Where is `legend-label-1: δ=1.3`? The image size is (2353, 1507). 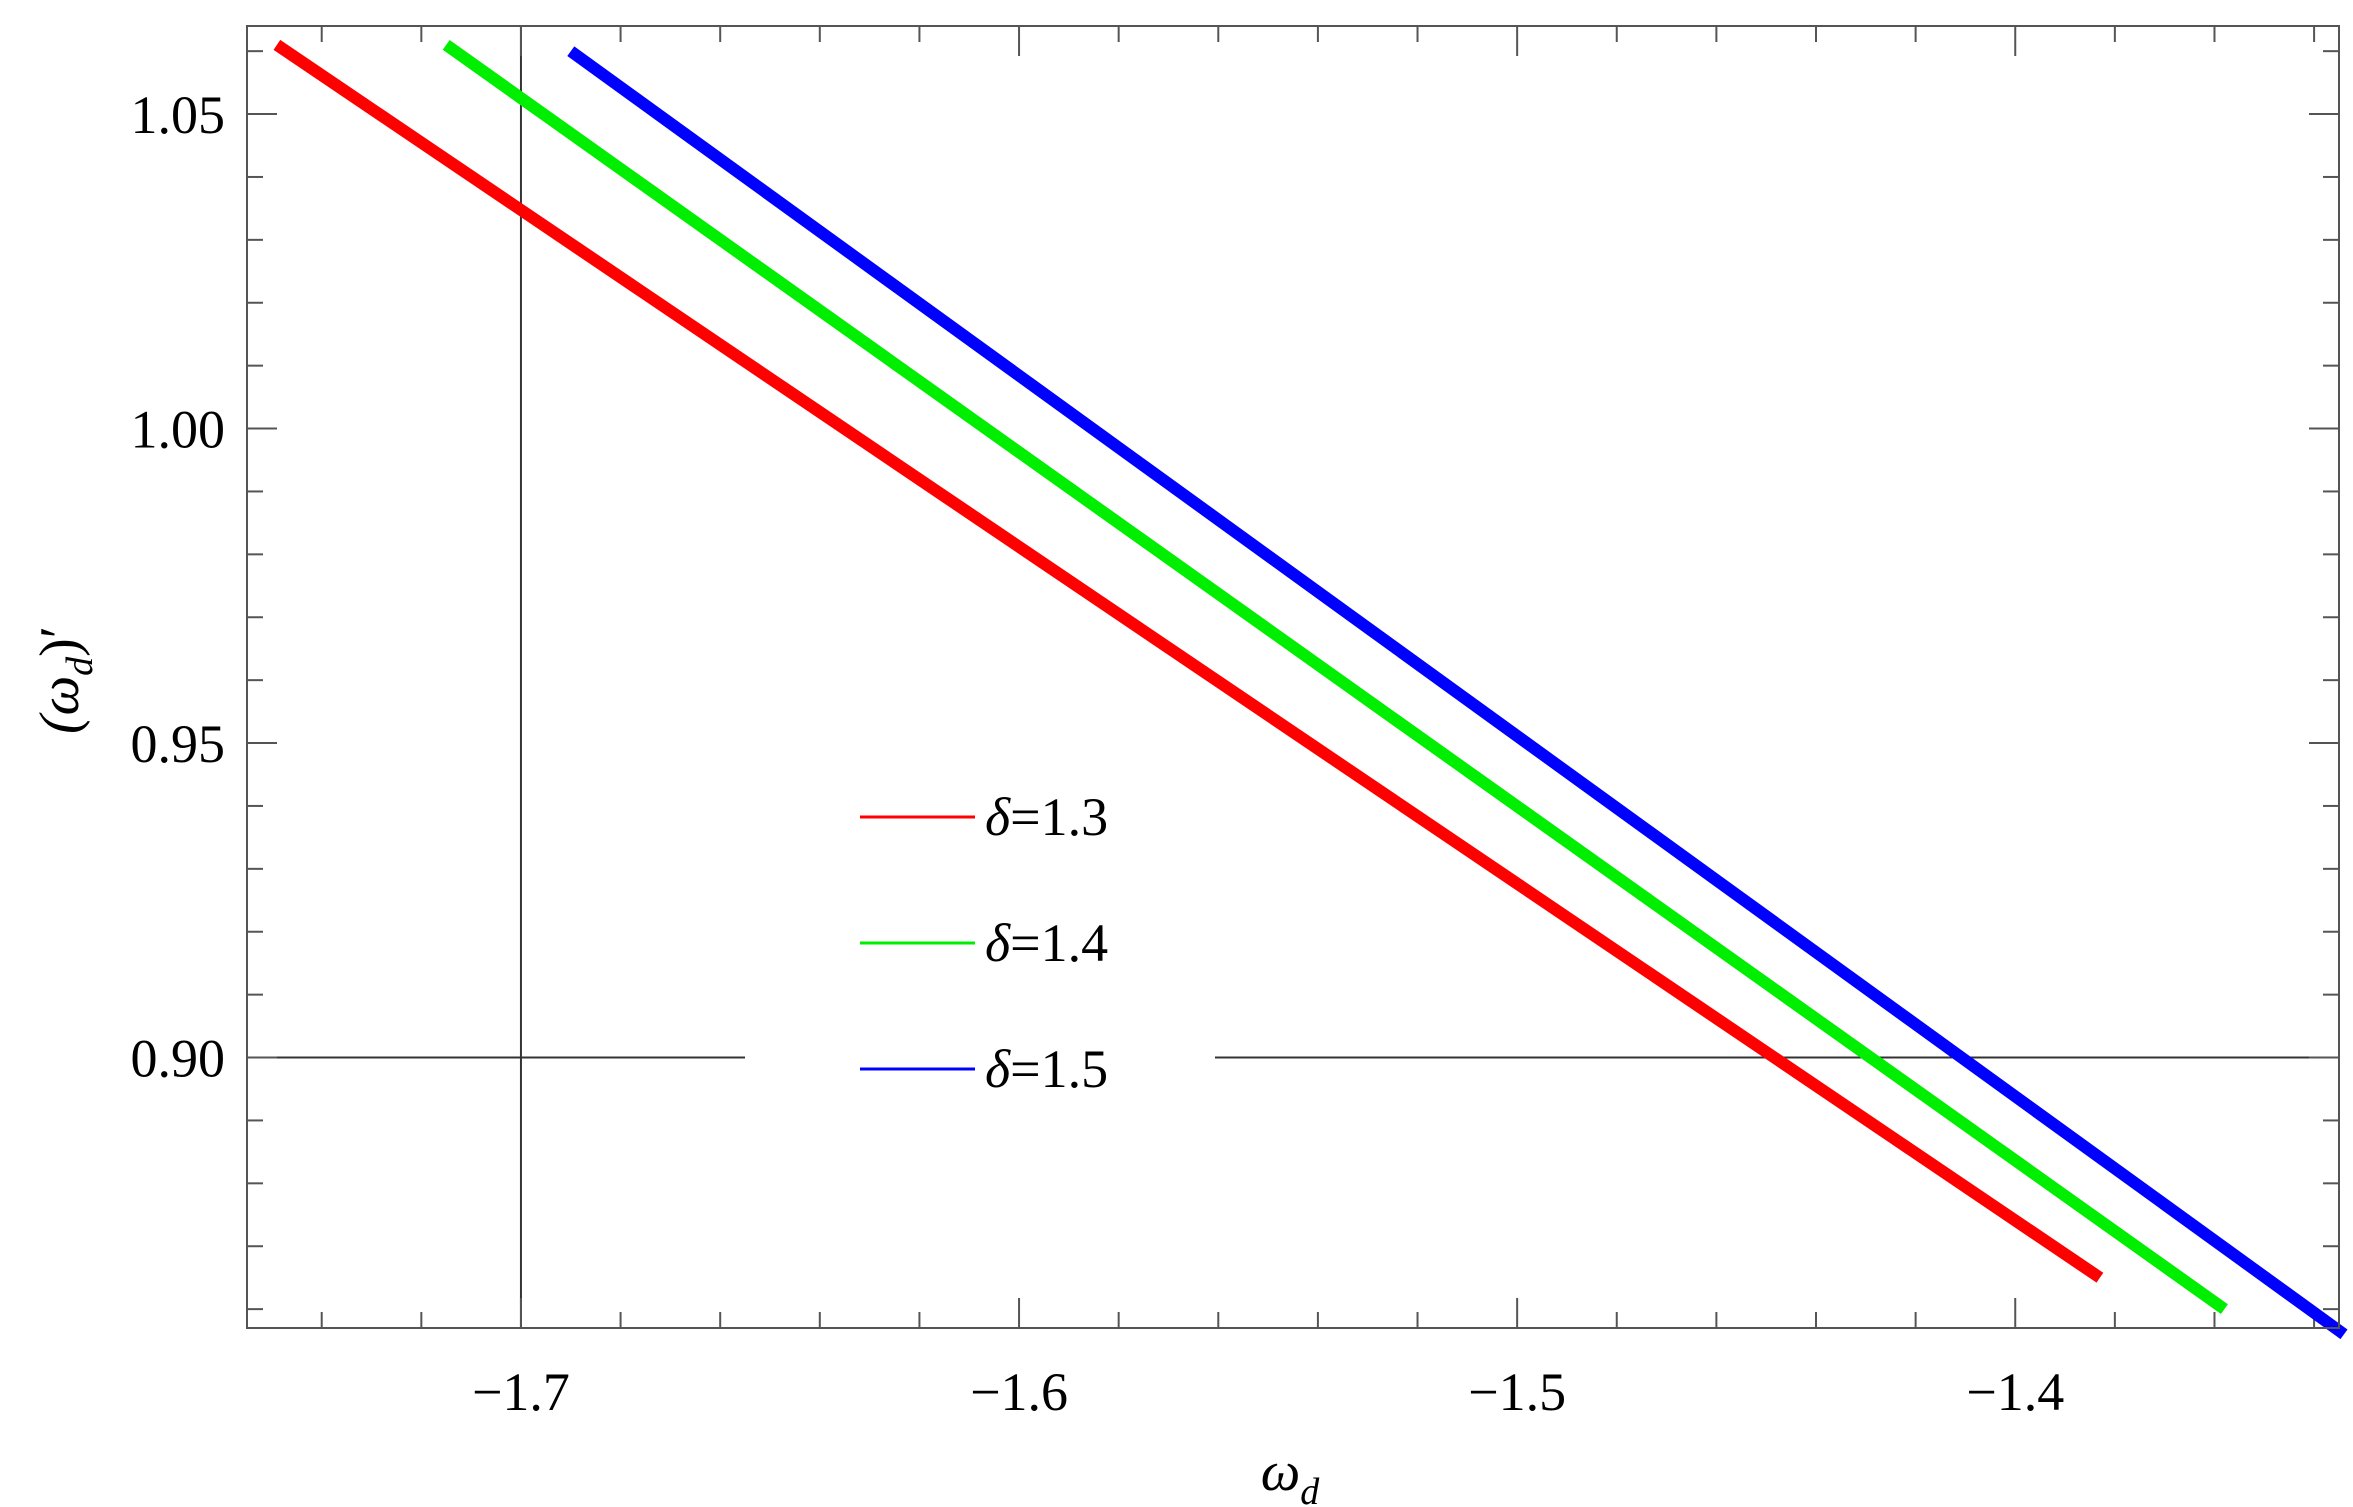
legend-label-1: δ=1.3 is located at coordinates (1046, 817).